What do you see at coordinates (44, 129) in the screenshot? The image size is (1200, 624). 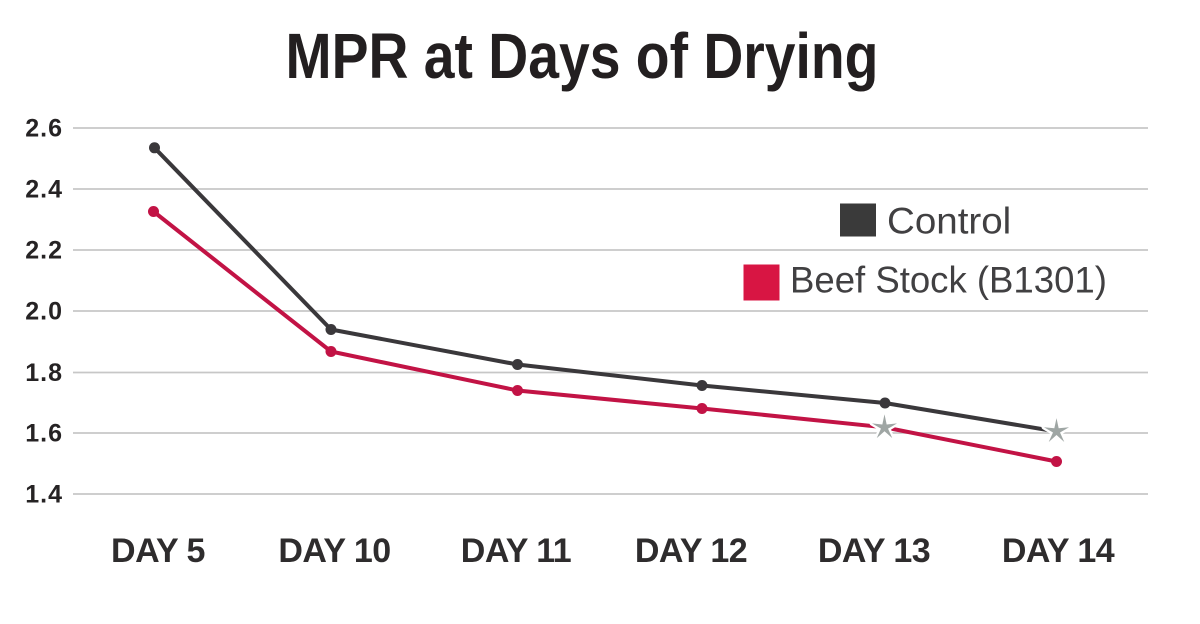 I see `svg-text: 2.6` at bounding box center [44, 129].